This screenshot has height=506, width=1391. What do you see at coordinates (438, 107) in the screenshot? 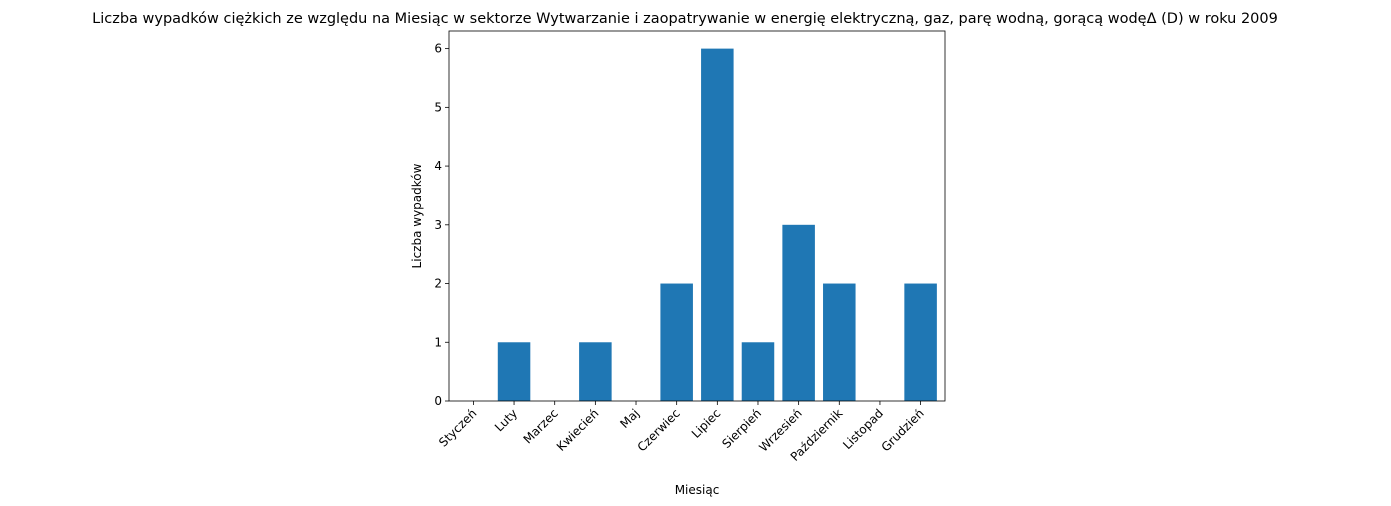
I see `y-tick-label: 5` at bounding box center [438, 107].